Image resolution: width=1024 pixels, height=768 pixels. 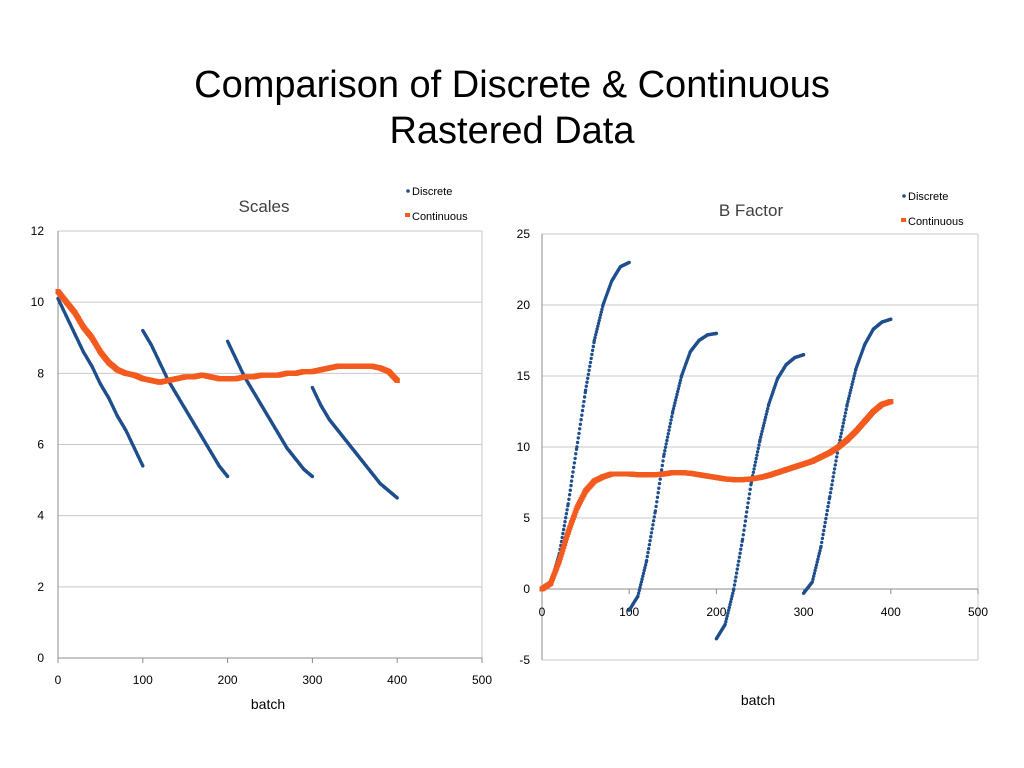 I want to click on y-tick-label: 4, so click(x=40, y=516).